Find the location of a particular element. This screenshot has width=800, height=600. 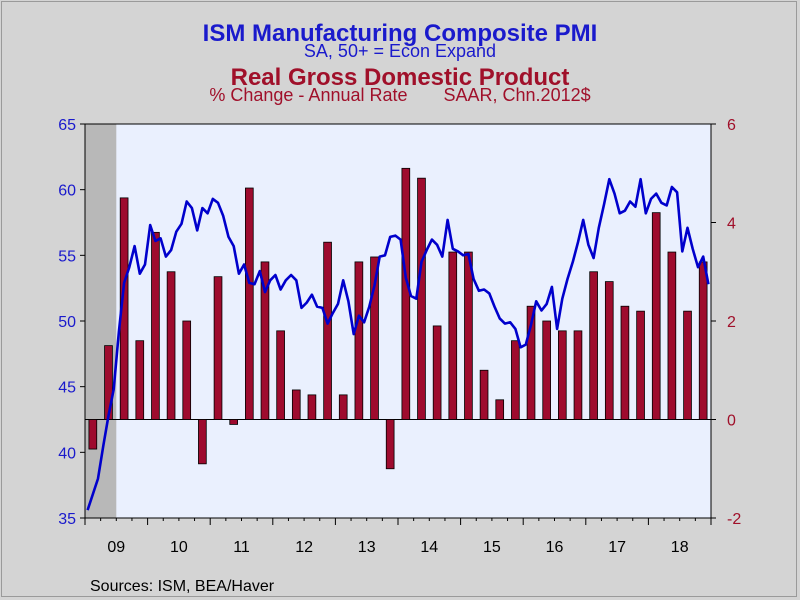

gdp-bar-2013Q4 is located at coordinates (390, 444).